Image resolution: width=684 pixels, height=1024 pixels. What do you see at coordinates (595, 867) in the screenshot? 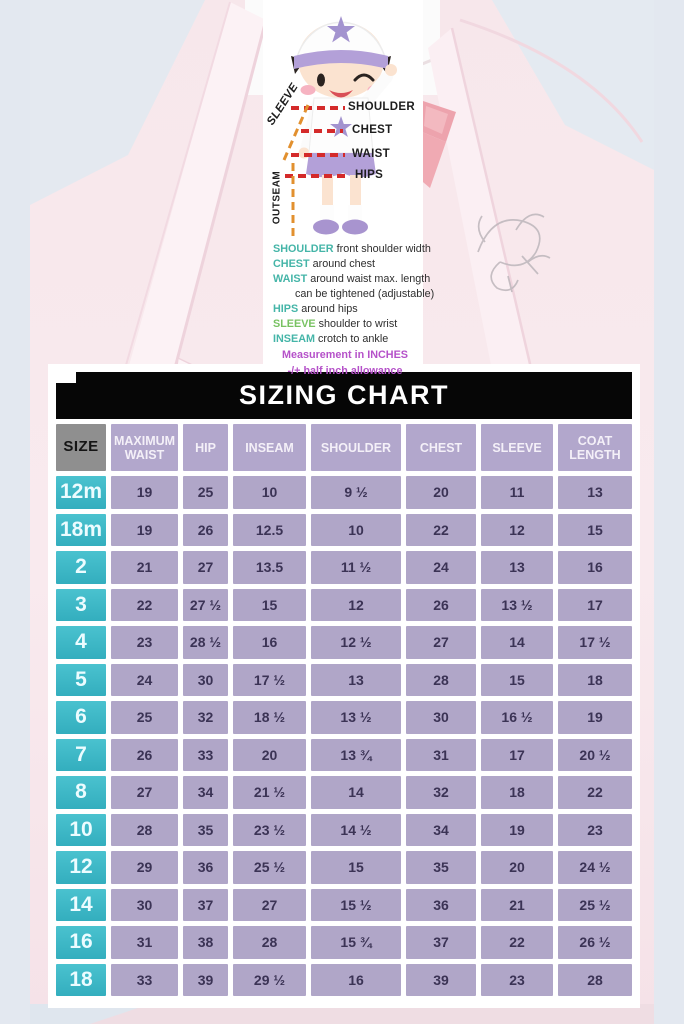
I see `value-12-coat-length: 24 ½` at bounding box center [595, 867].